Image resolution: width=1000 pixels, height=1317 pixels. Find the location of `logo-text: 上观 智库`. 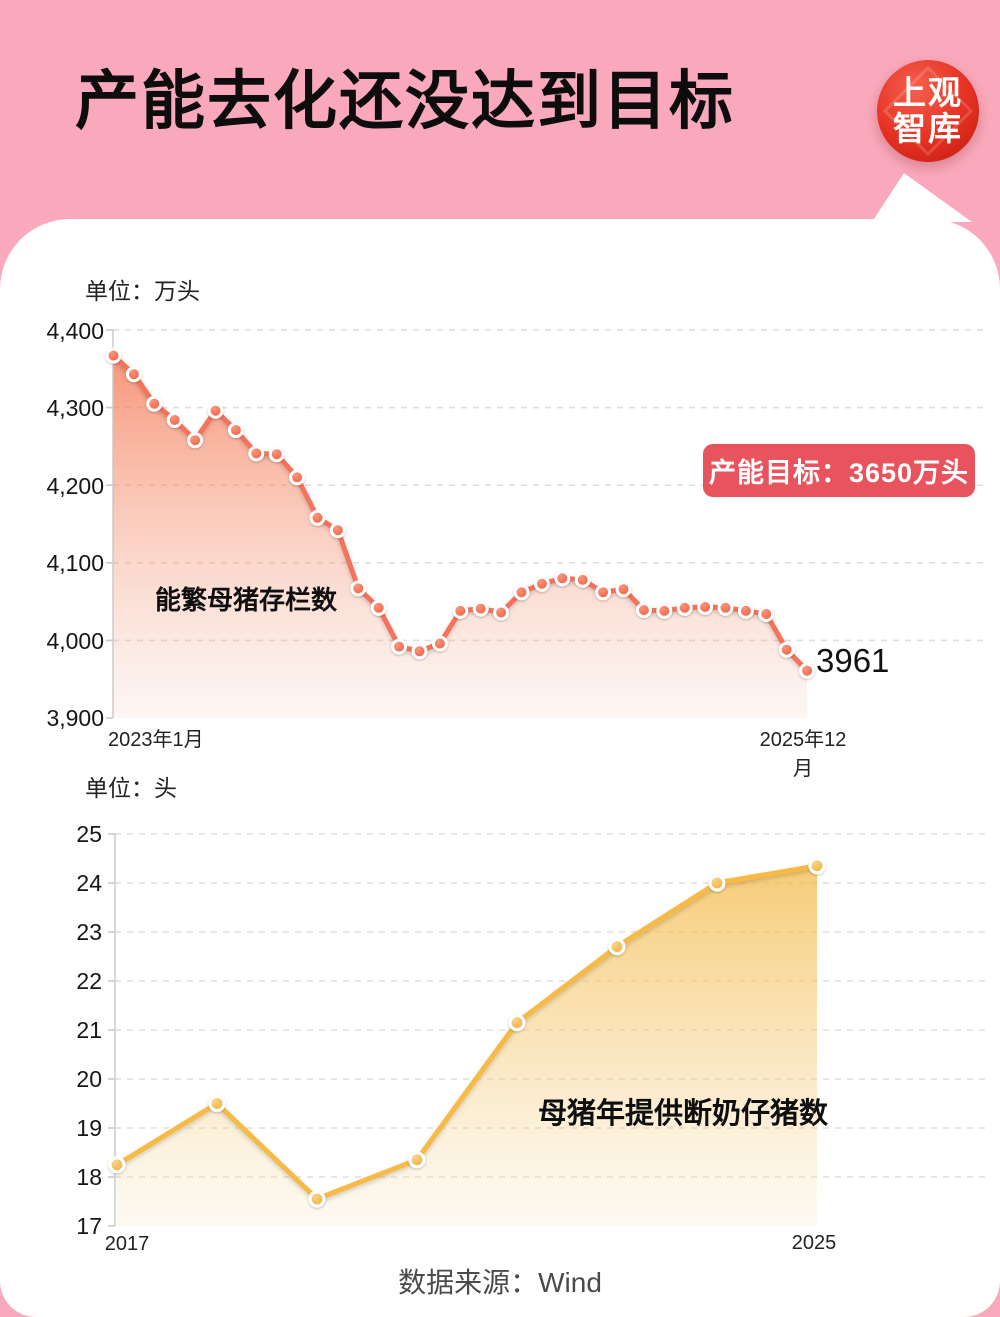

logo-text: 上观 智库 is located at coordinates (928, 110).